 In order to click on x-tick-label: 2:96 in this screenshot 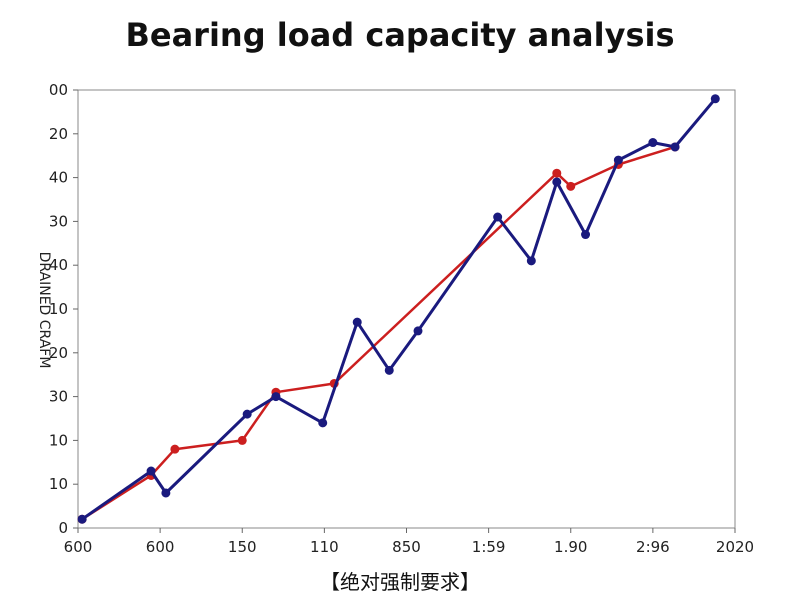, I will do `click(653, 547)`.